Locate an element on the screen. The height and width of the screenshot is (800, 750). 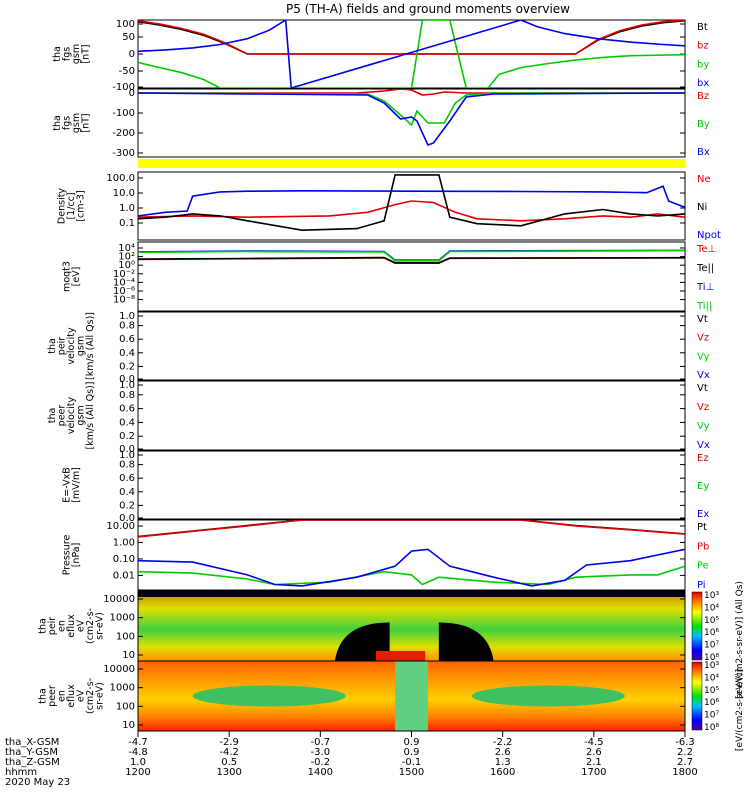
legend-ex: Ex is located at coordinates (703, 514).